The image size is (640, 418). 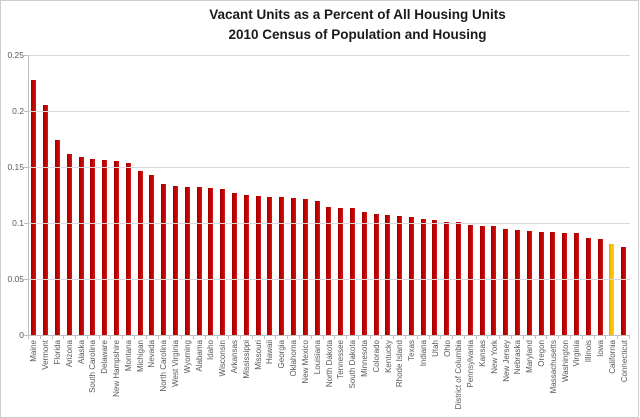 I want to click on bar-wyoming, so click(x=187, y=261).